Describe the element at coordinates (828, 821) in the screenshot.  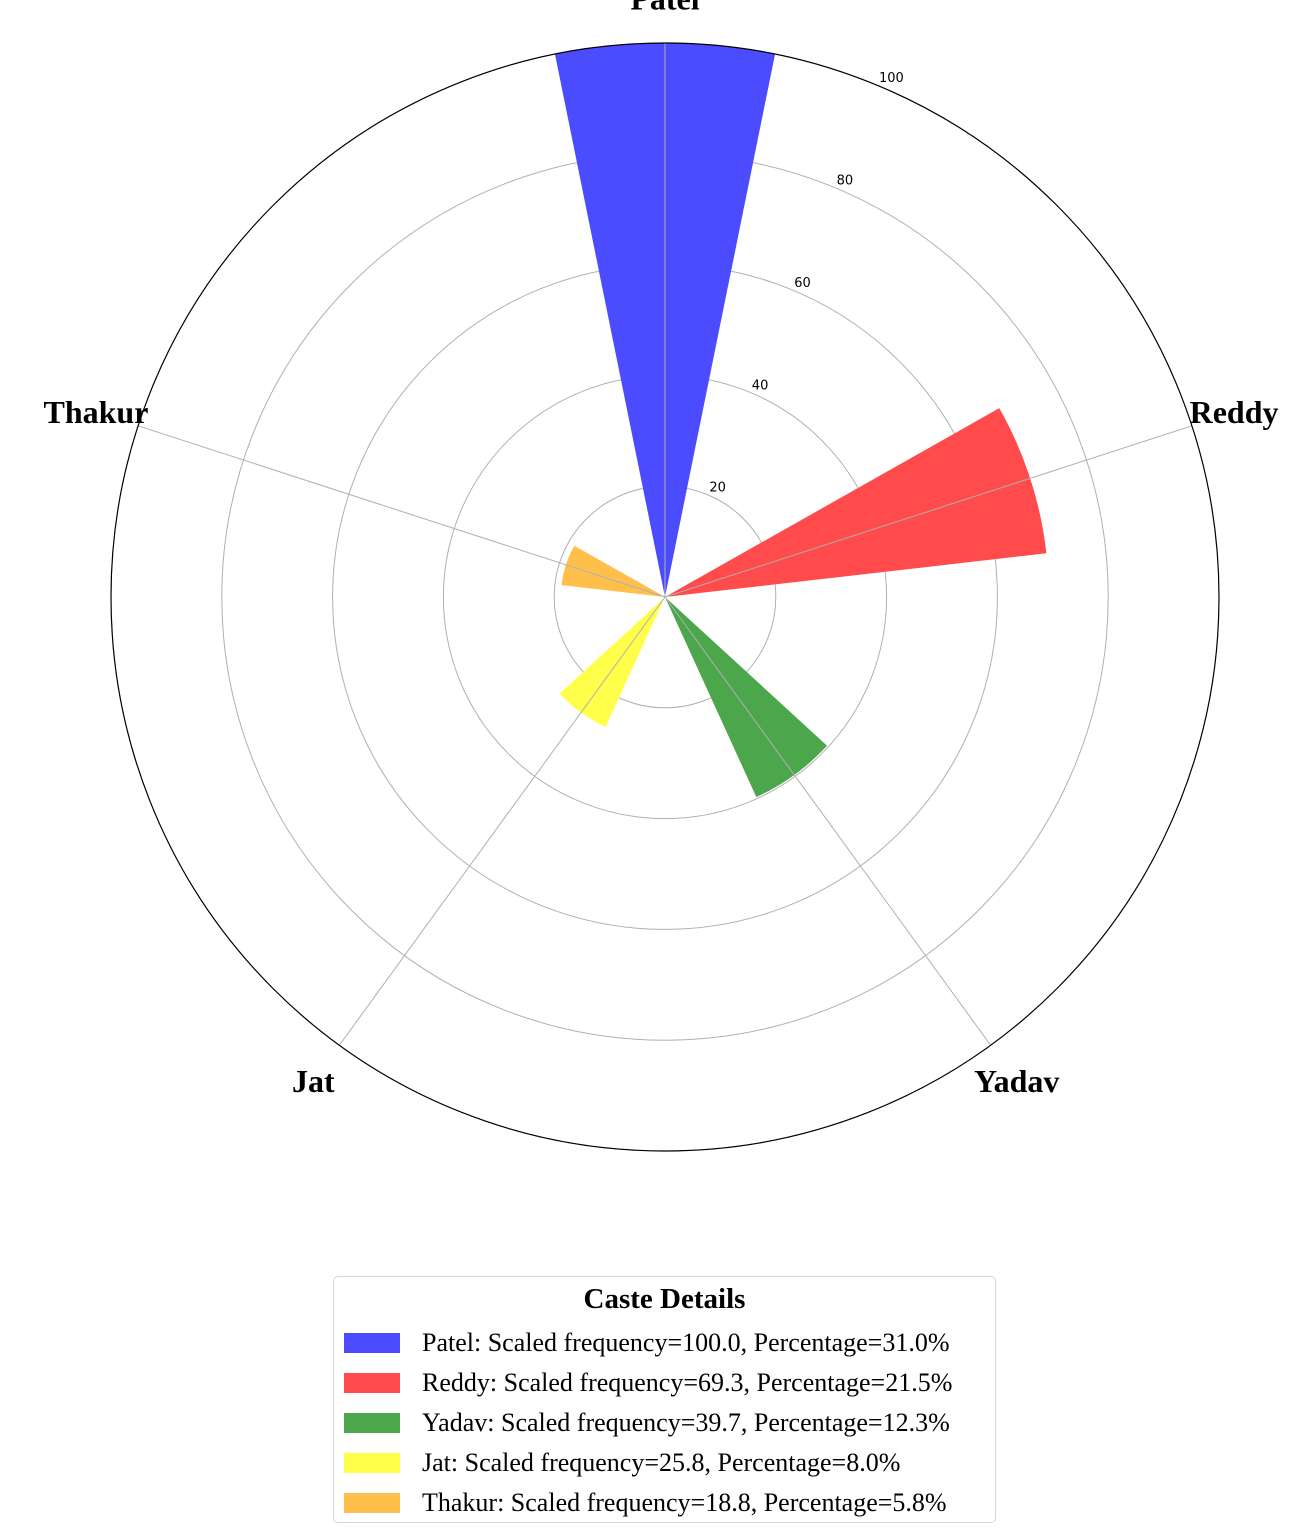
I see `spoke-yadav` at that location.